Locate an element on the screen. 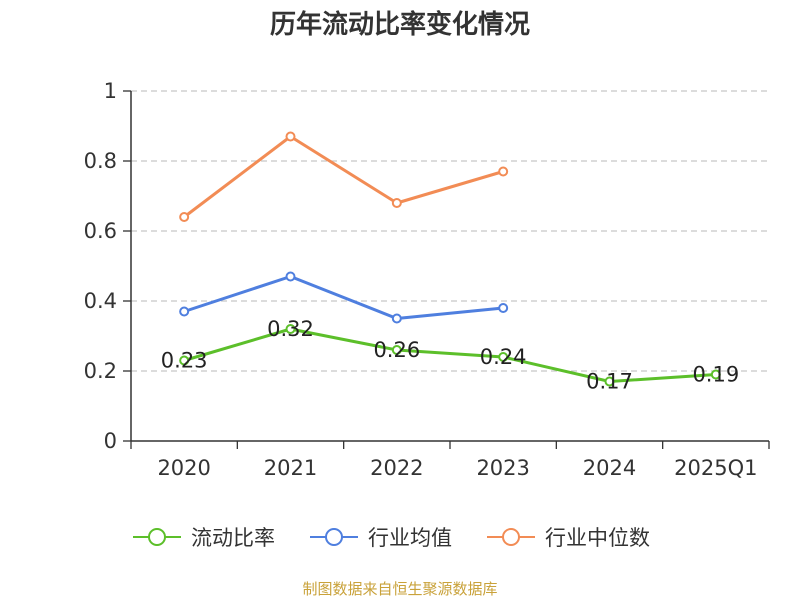  y-tick-label: 0.2 is located at coordinates (100, 371).